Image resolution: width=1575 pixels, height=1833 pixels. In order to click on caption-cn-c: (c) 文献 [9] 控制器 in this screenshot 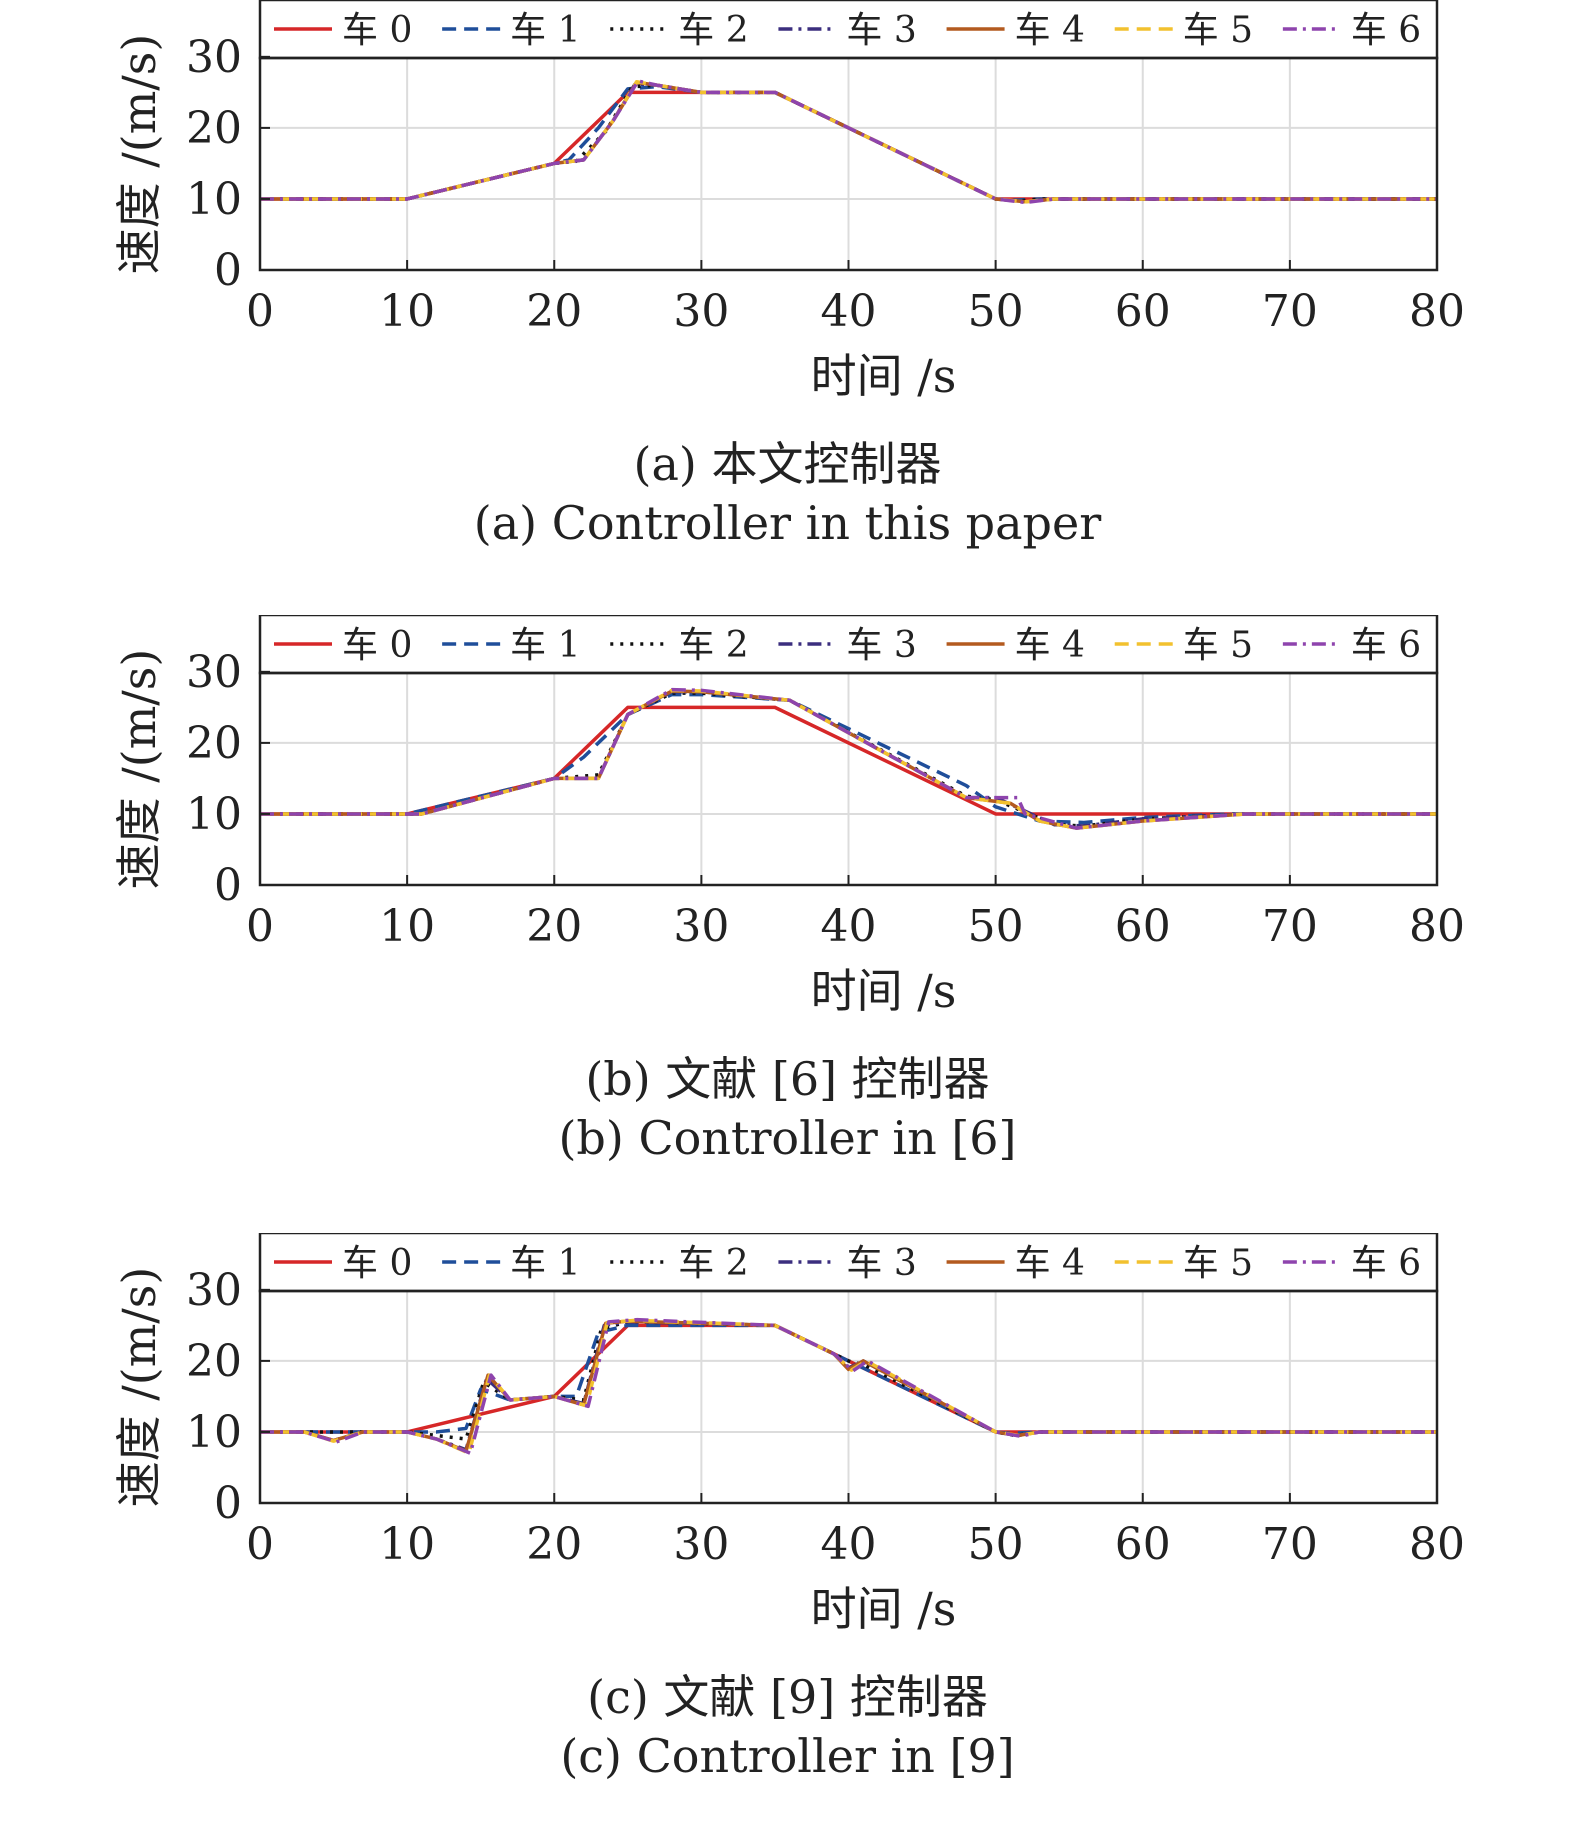, I will do `click(787, 1697)`.